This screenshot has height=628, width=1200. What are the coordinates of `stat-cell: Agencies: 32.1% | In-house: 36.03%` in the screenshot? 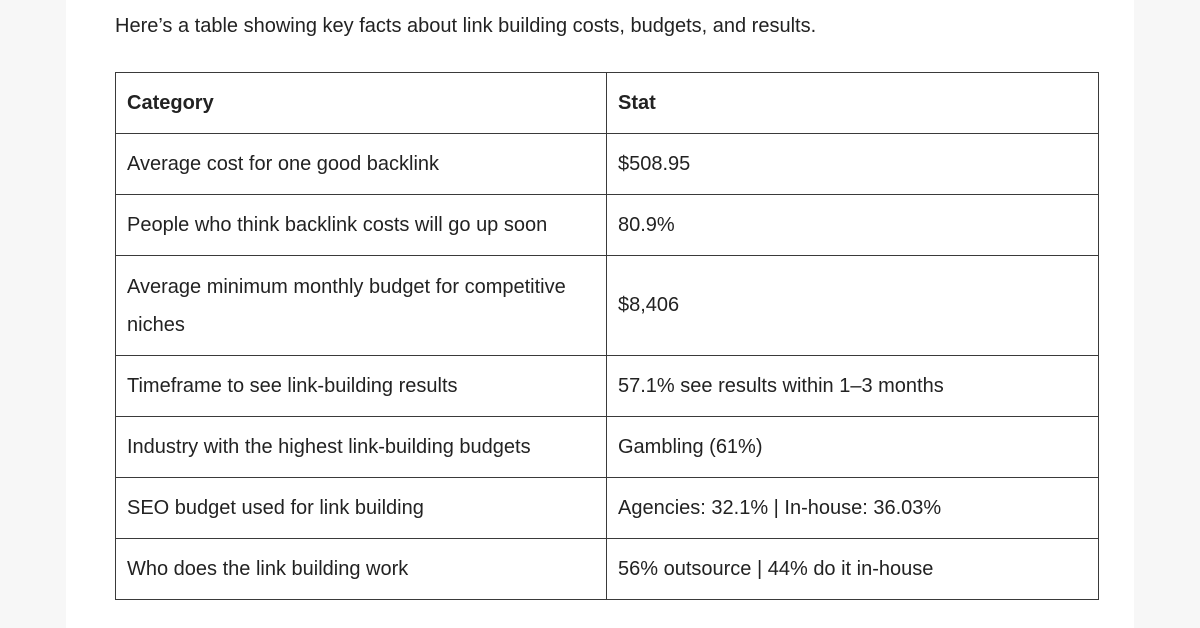 It's located at (852, 508).